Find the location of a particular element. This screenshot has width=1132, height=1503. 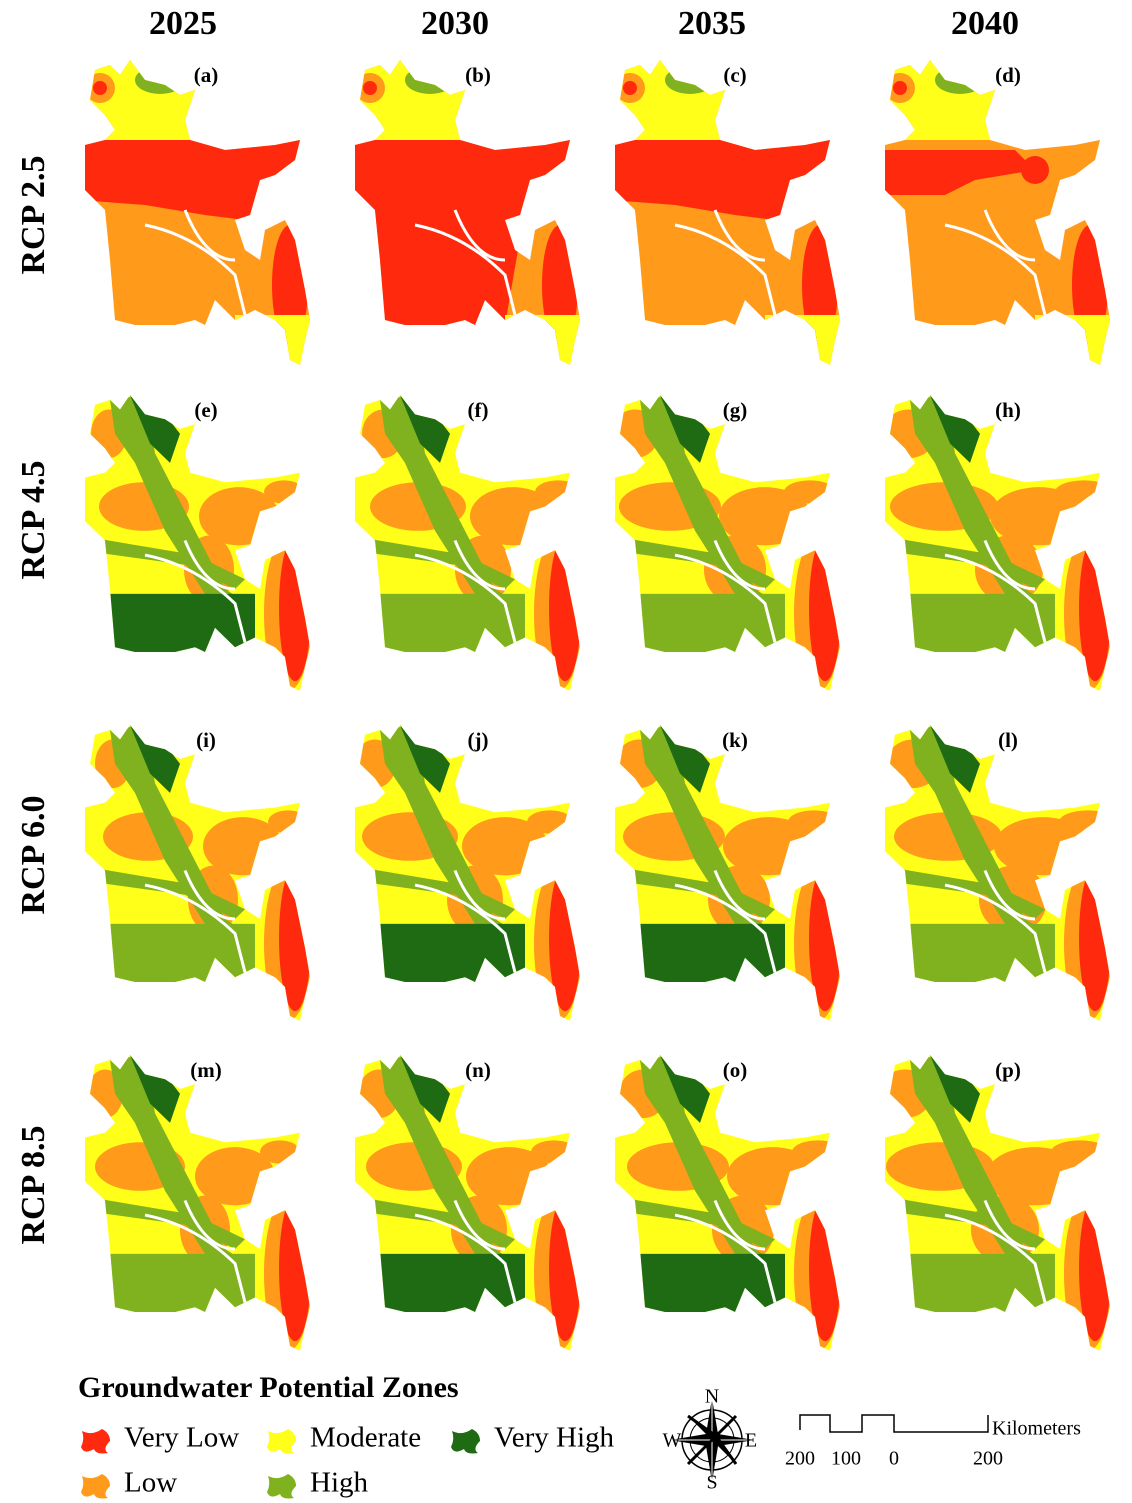

row-label: RCP 2.5 is located at coordinates (33, 215).